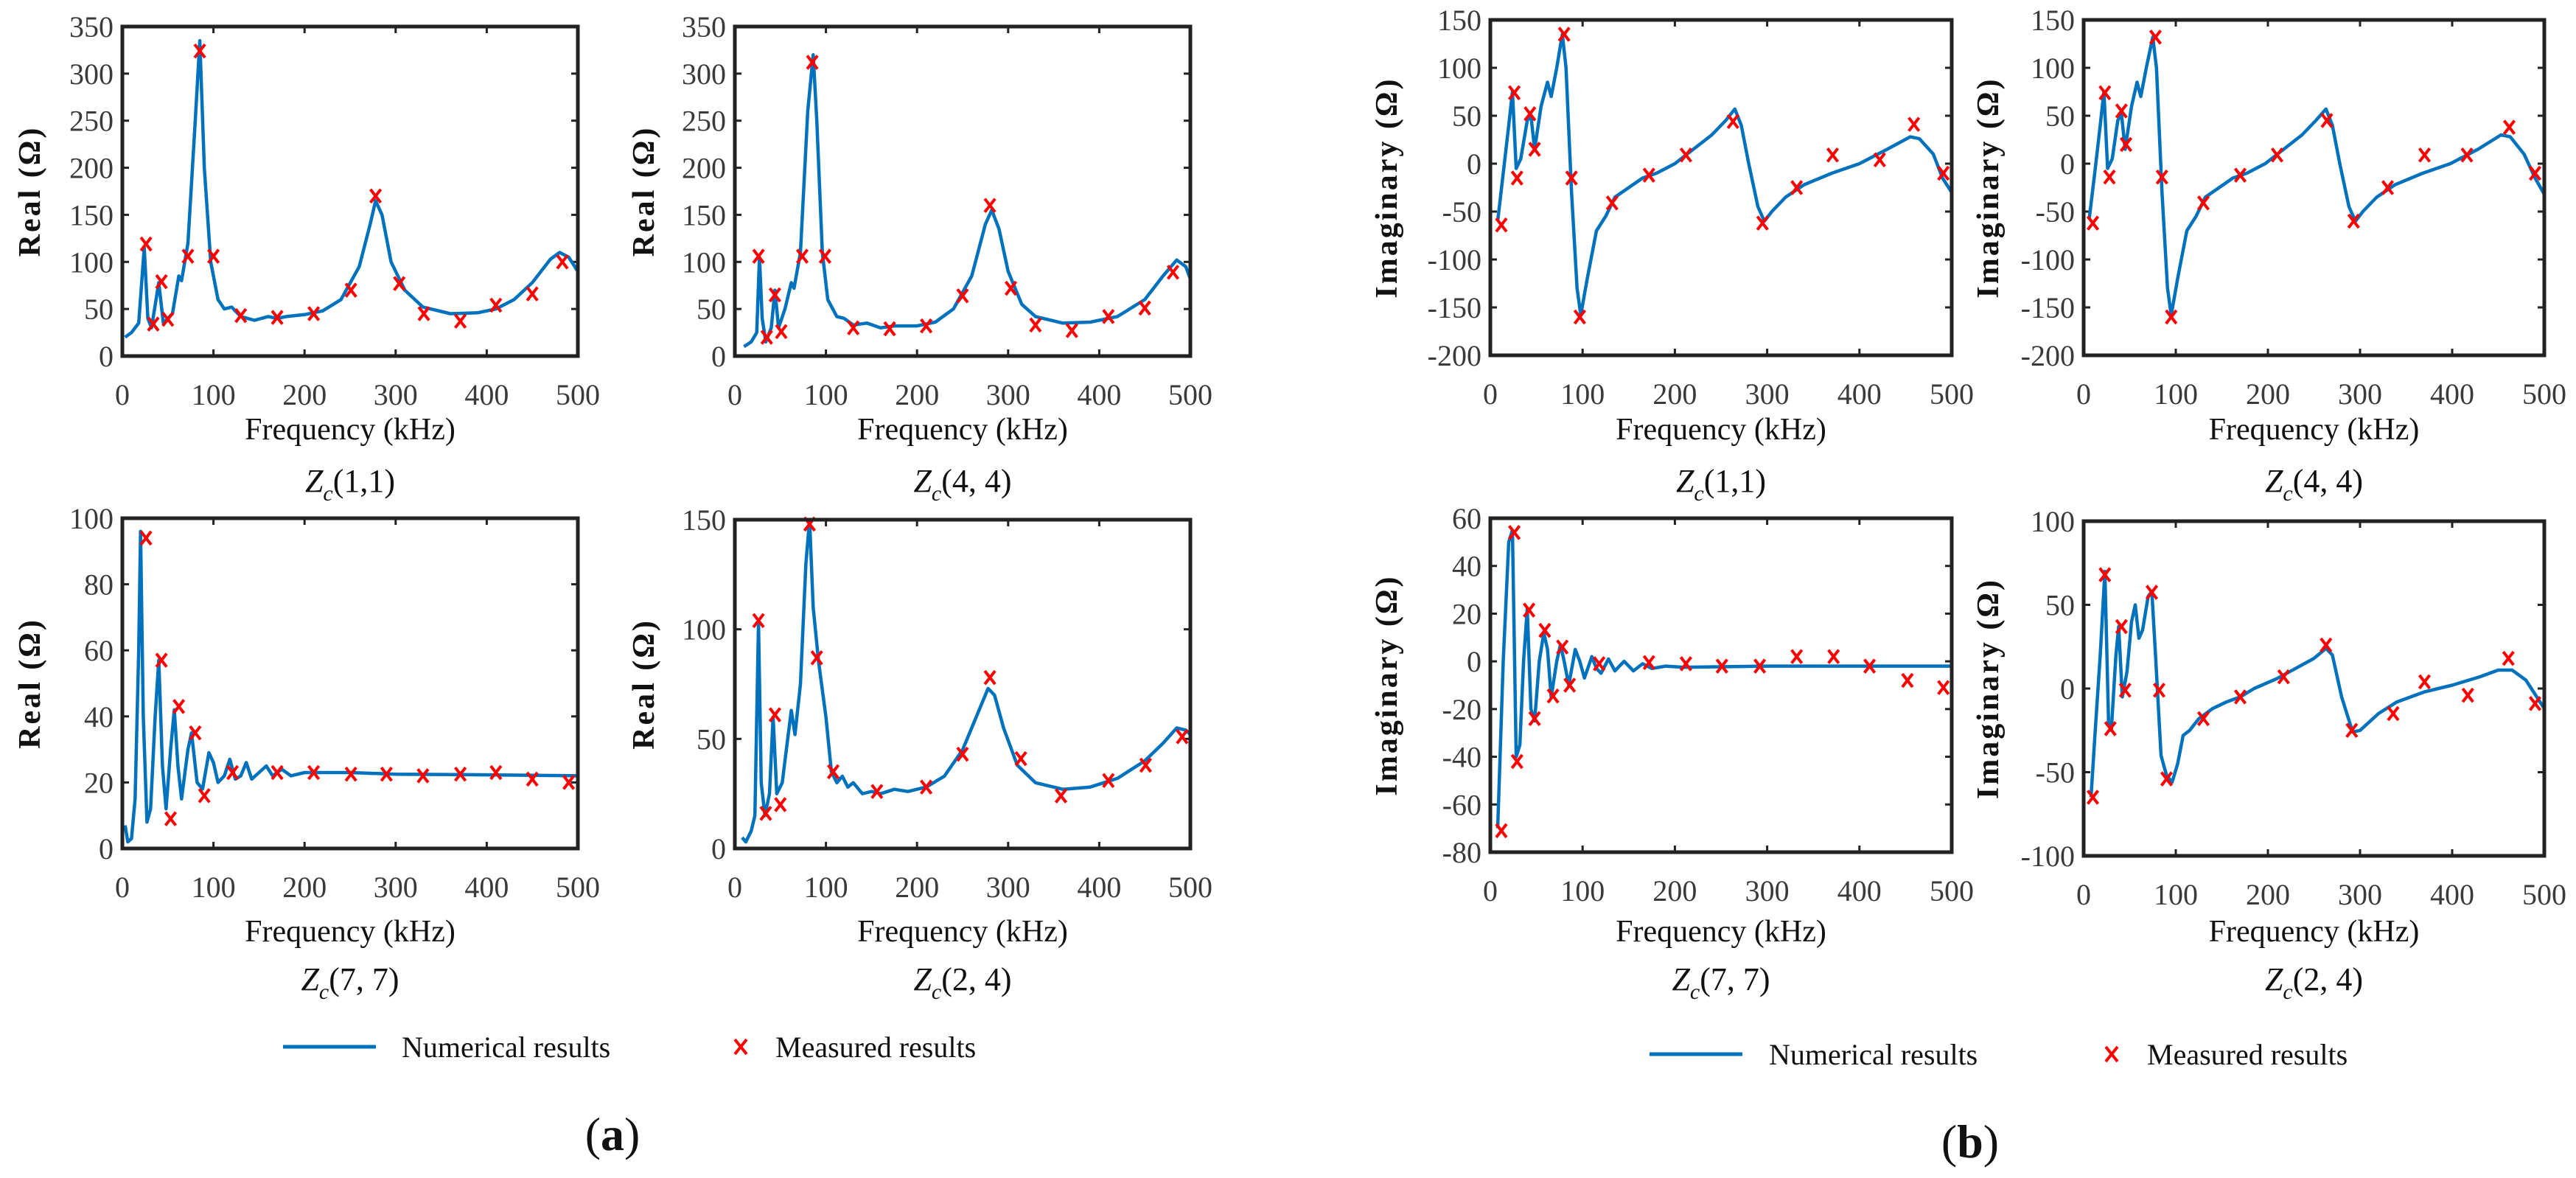  Describe the element at coordinates (826, 887) in the screenshot. I see `x-tick-label: 100` at that location.